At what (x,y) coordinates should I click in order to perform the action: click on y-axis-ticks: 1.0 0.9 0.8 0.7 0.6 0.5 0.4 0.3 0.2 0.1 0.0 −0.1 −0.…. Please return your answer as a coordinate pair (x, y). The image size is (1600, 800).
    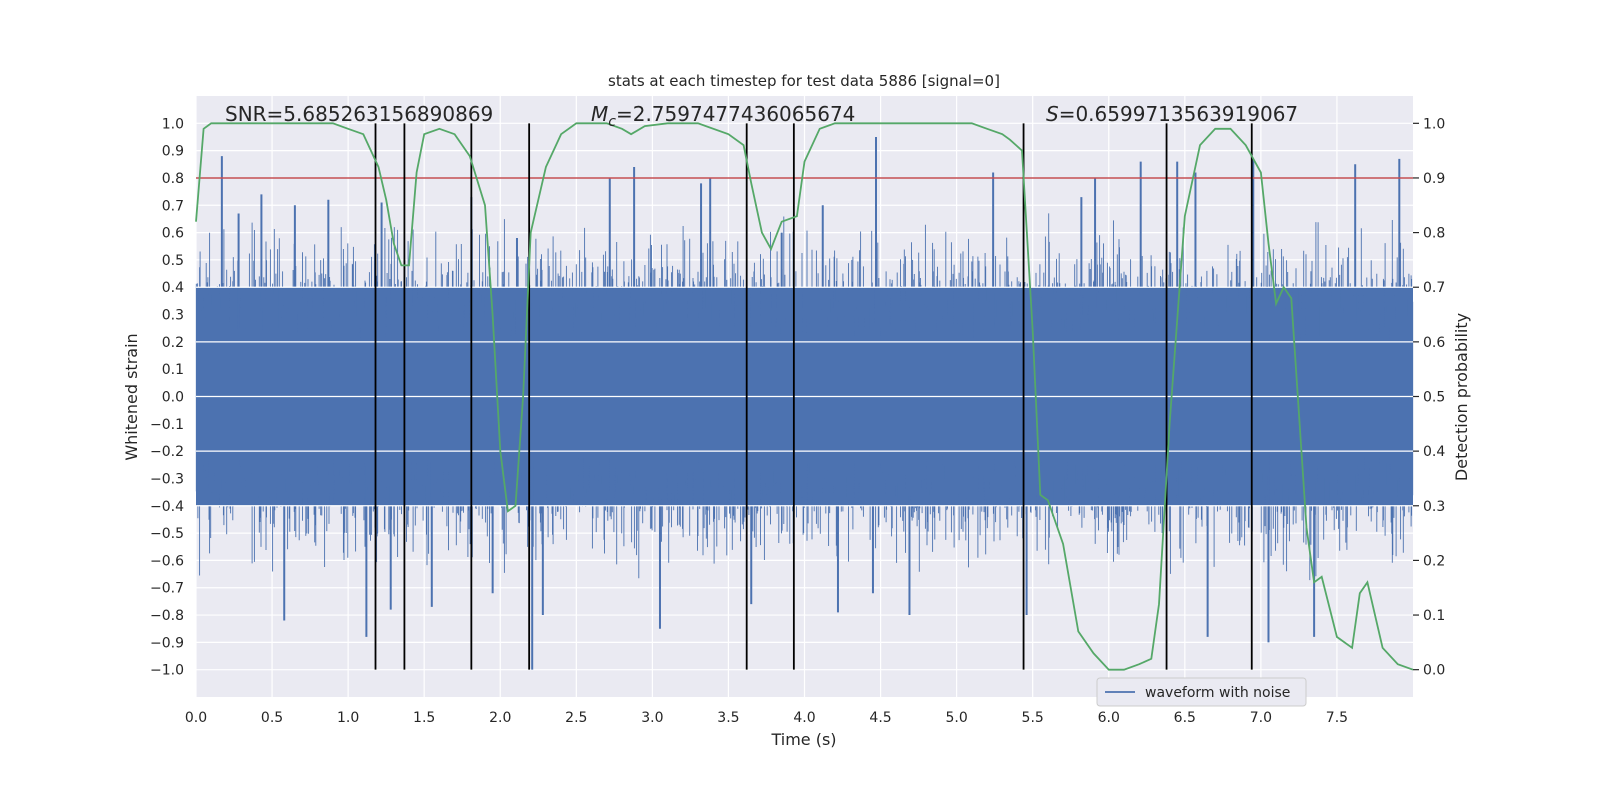
    Looking at the image, I should click on (167, 397).